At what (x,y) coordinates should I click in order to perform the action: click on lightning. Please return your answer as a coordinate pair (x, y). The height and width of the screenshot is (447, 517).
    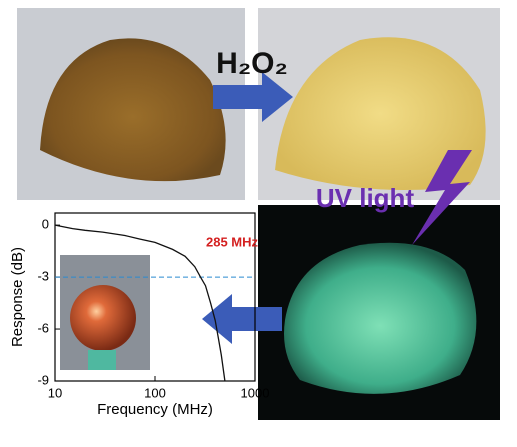
    Looking at the image, I should click on (442, 197).